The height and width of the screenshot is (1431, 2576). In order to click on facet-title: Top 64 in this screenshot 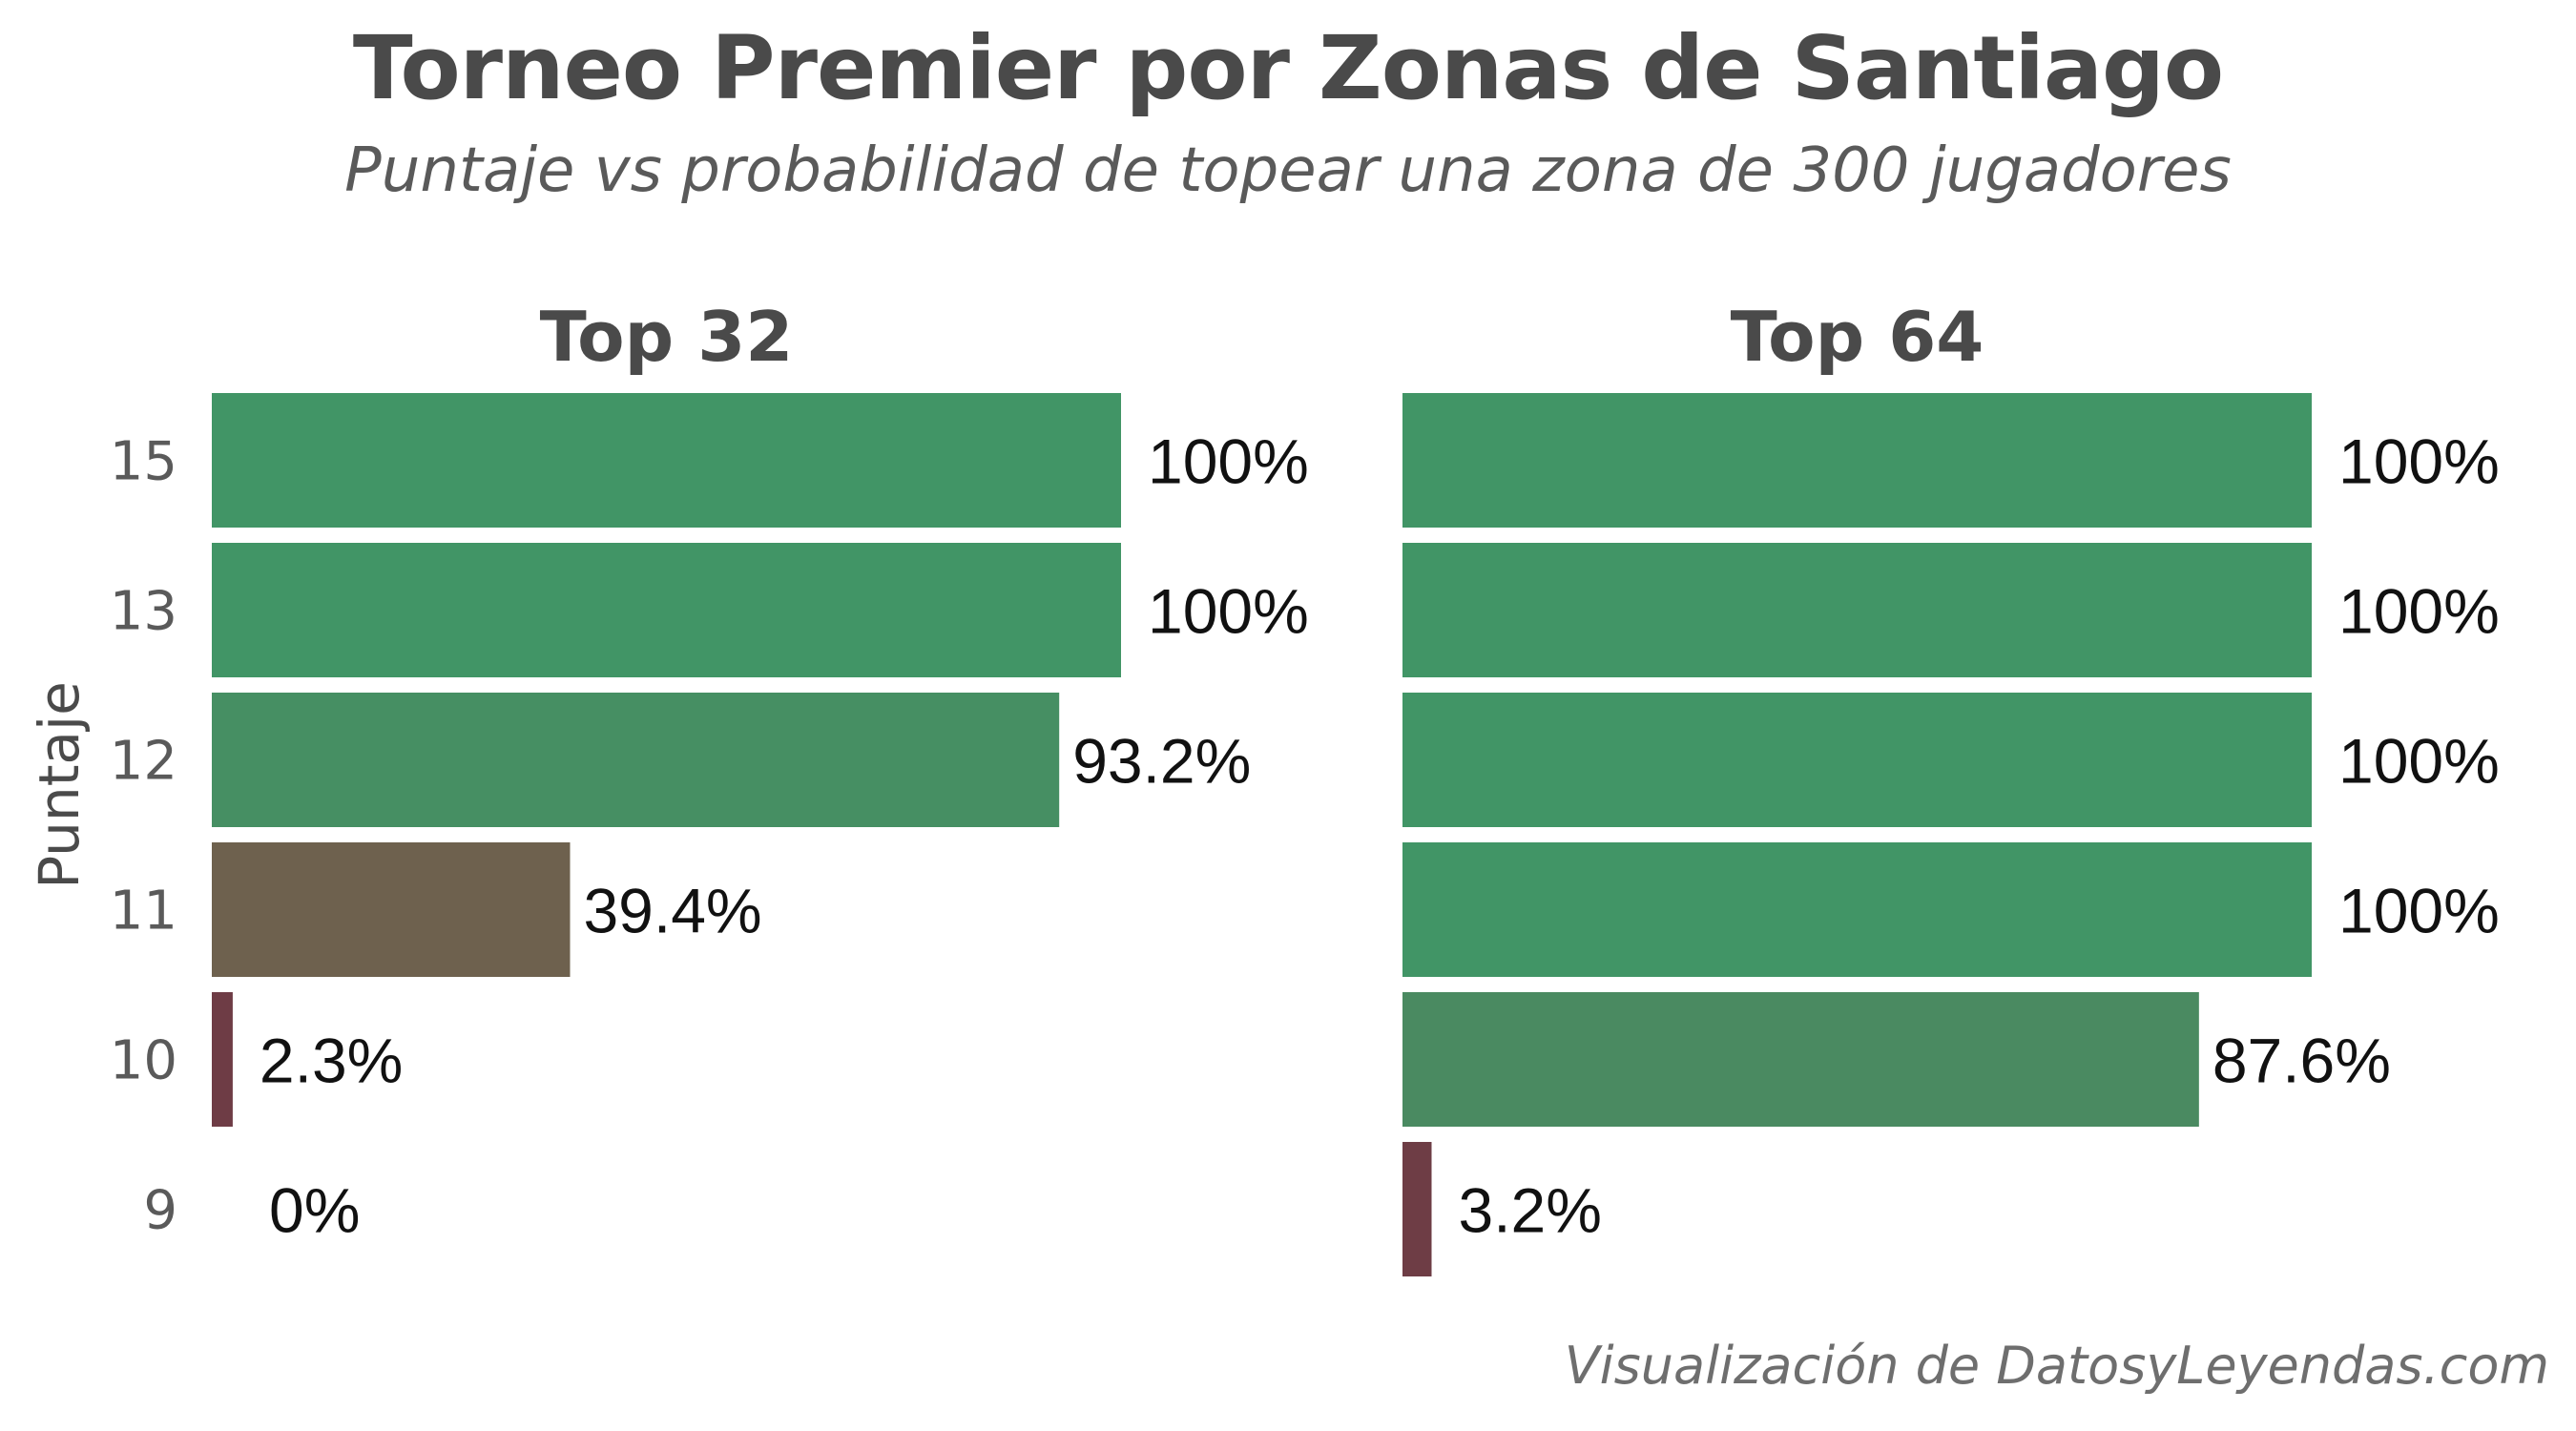, I will do `click(1857, 337)`.